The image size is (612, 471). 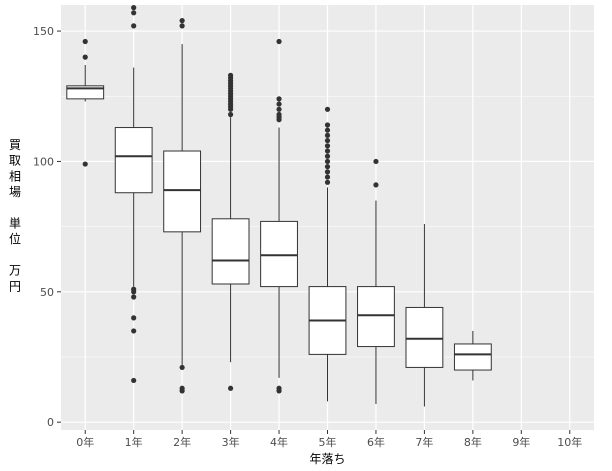 What do you see at coordinates (376, 442) in the screenshot?
I see `x-tick-label: 6年` at bounding box center [376, 442].